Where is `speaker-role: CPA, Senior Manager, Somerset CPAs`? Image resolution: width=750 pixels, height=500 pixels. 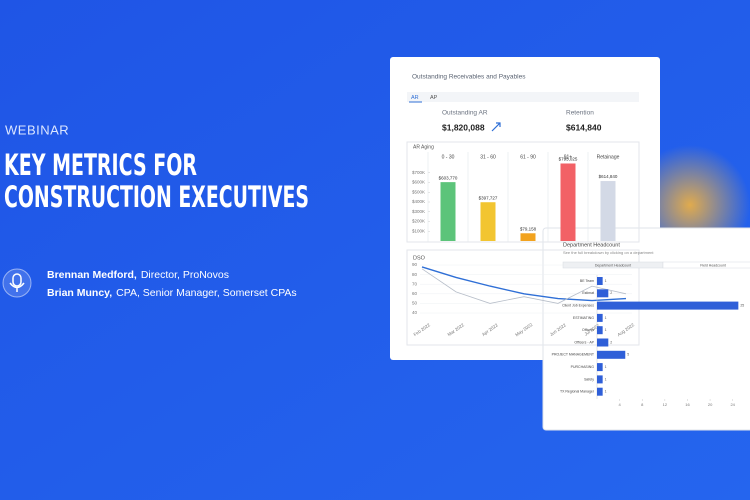
speaker-role: CPA, Senior Manager, Somerset CPAs is located at coordinates (206, 293).